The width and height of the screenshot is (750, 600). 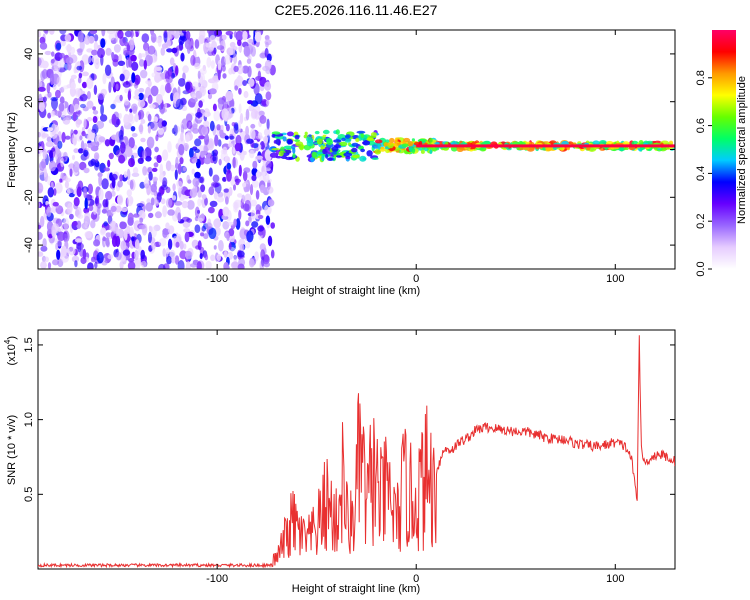 What do you see at coordinates (29, 102) in the screenshot?
I see `spectrogram-y-tick-label: 20` at bounding box center [29, 102].